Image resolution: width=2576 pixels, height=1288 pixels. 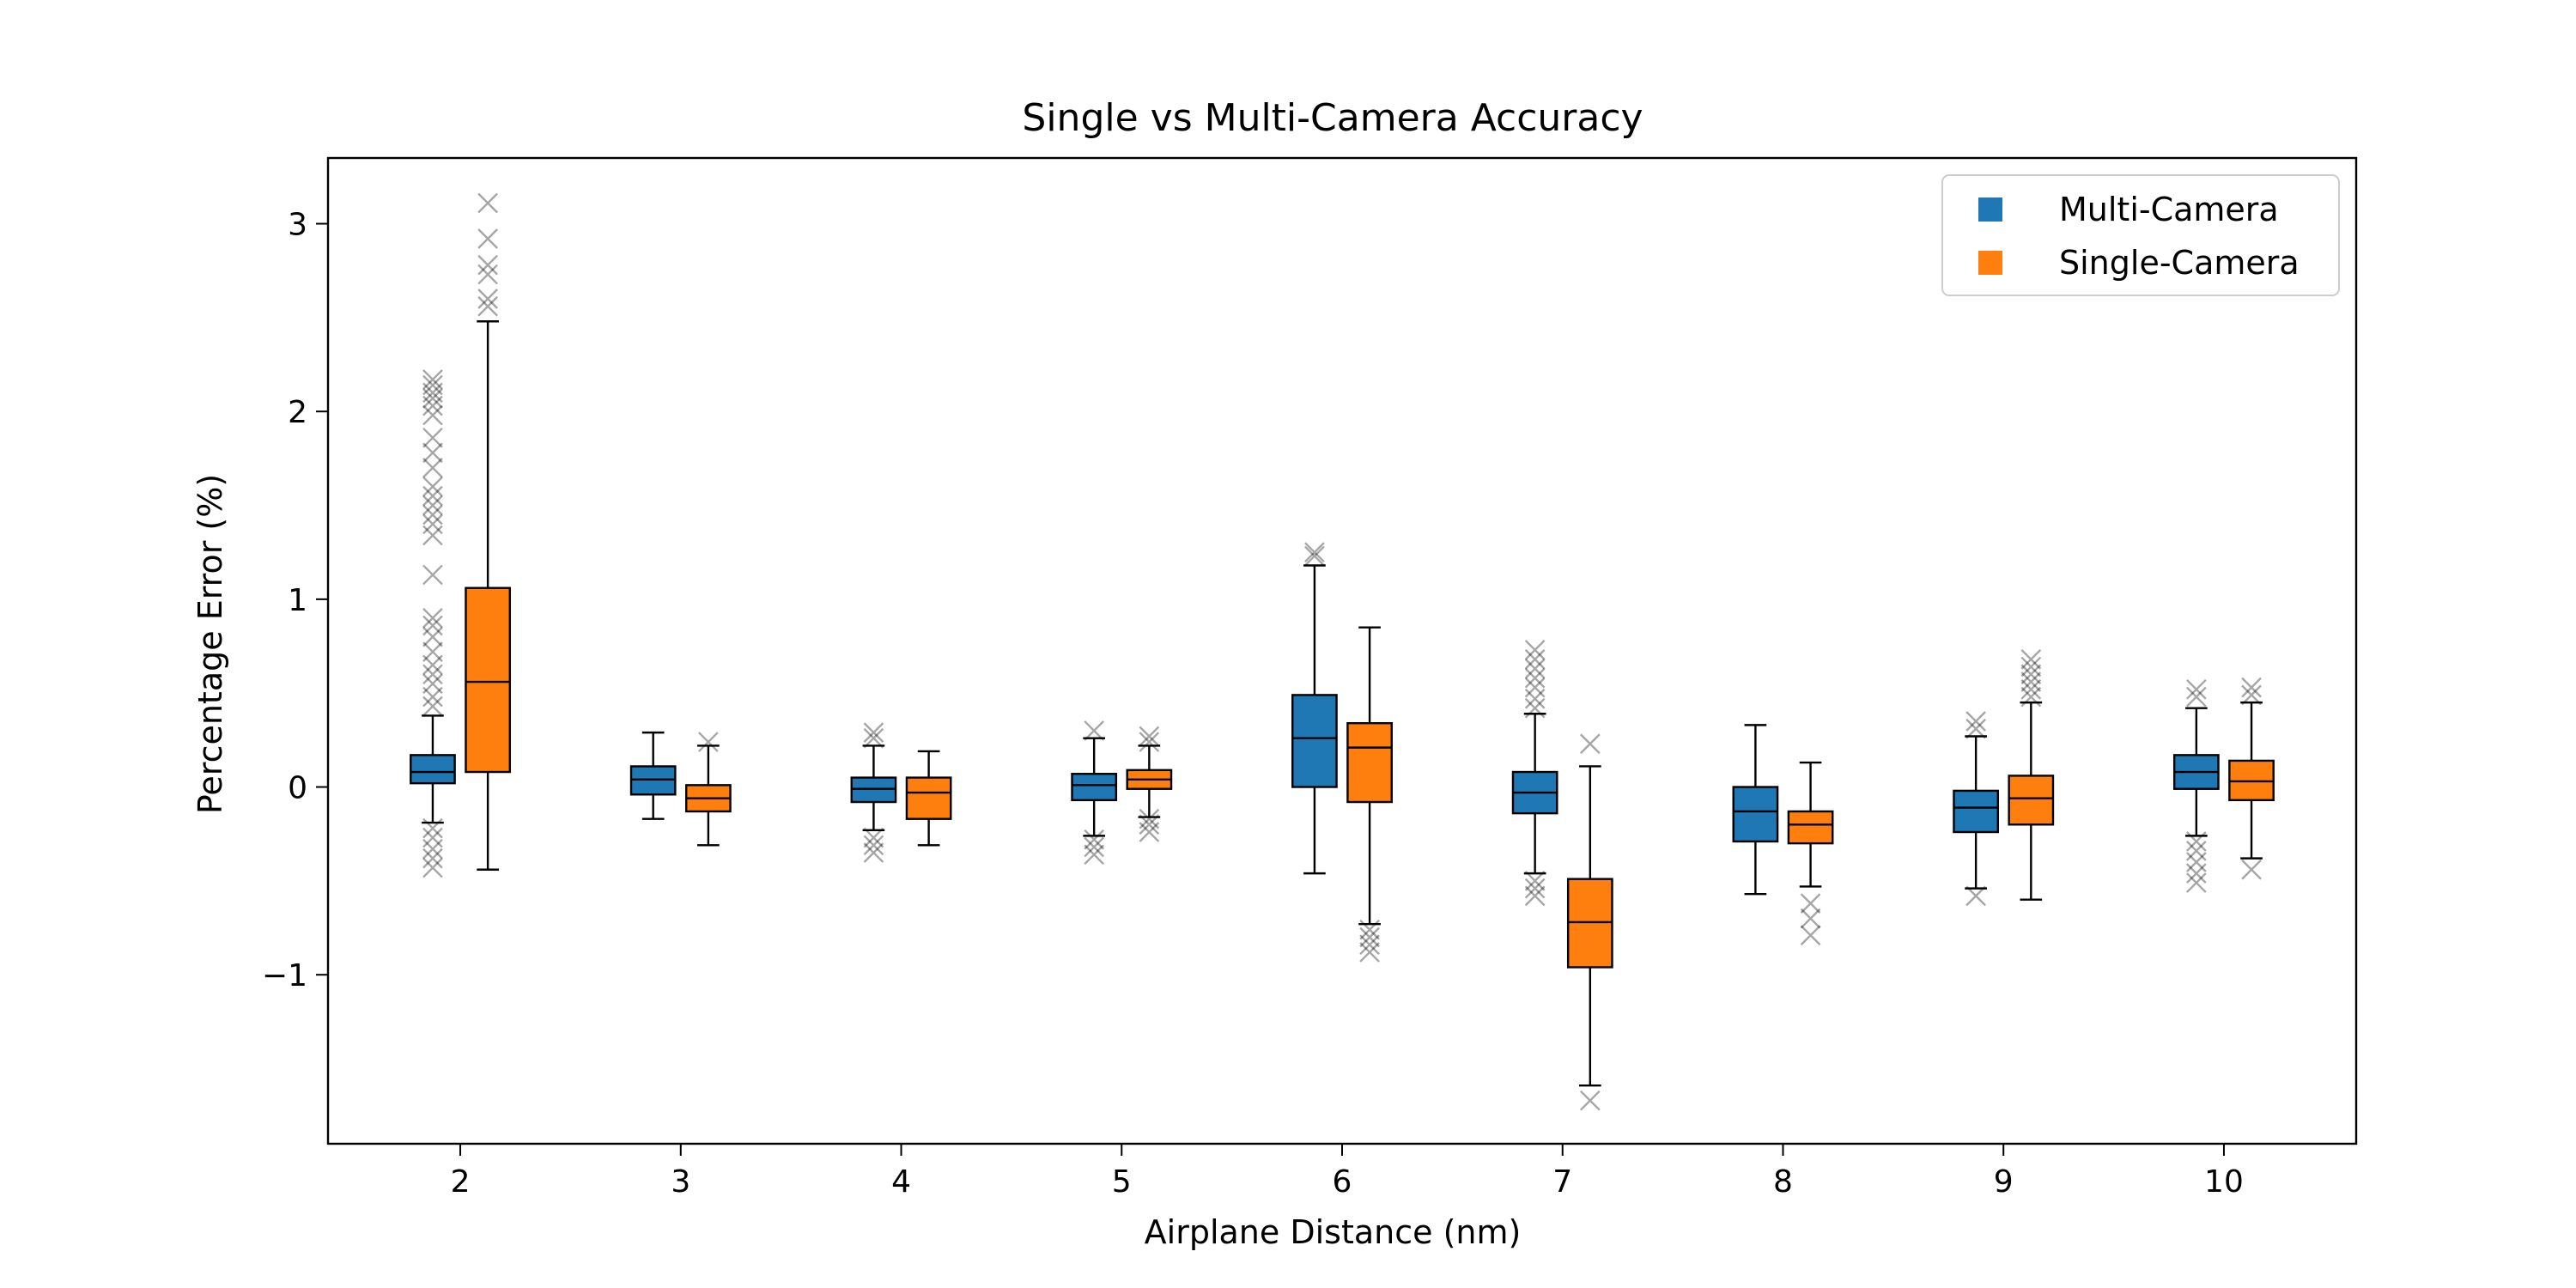 What do you see at coordinates (210, 644) in the screenshot?
I see `y-axis-label: Percentage Error (%)` at bounding box center [210, 644].